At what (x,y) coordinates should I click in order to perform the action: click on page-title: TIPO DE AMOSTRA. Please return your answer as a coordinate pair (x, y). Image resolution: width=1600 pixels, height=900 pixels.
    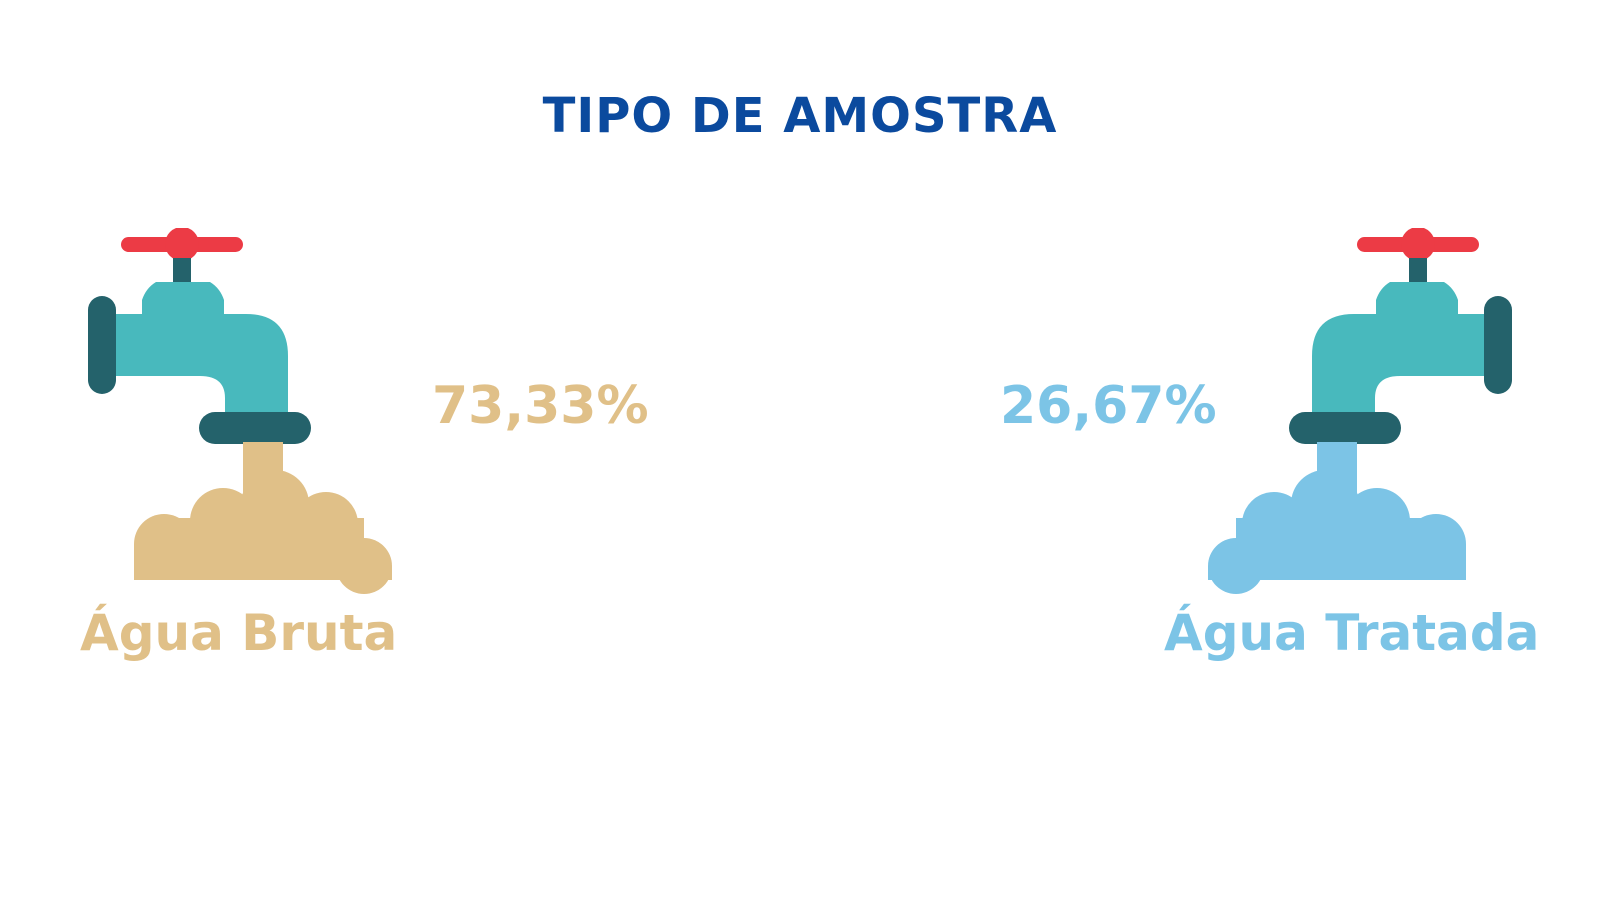
    Looking at the image, I should click on (800, 116).